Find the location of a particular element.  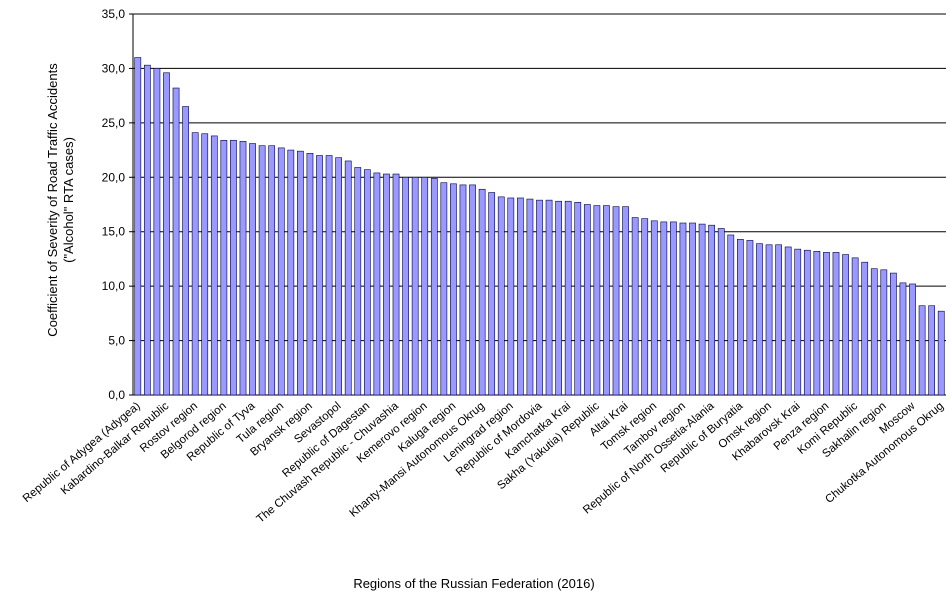

y-tick-label: 10,0 is located at coordinates (114, 286).